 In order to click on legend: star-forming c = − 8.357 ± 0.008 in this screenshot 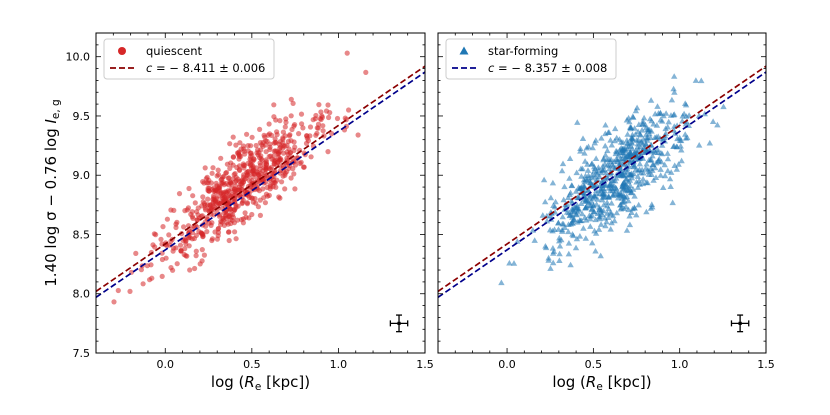, I will do `click(531, 59)`.